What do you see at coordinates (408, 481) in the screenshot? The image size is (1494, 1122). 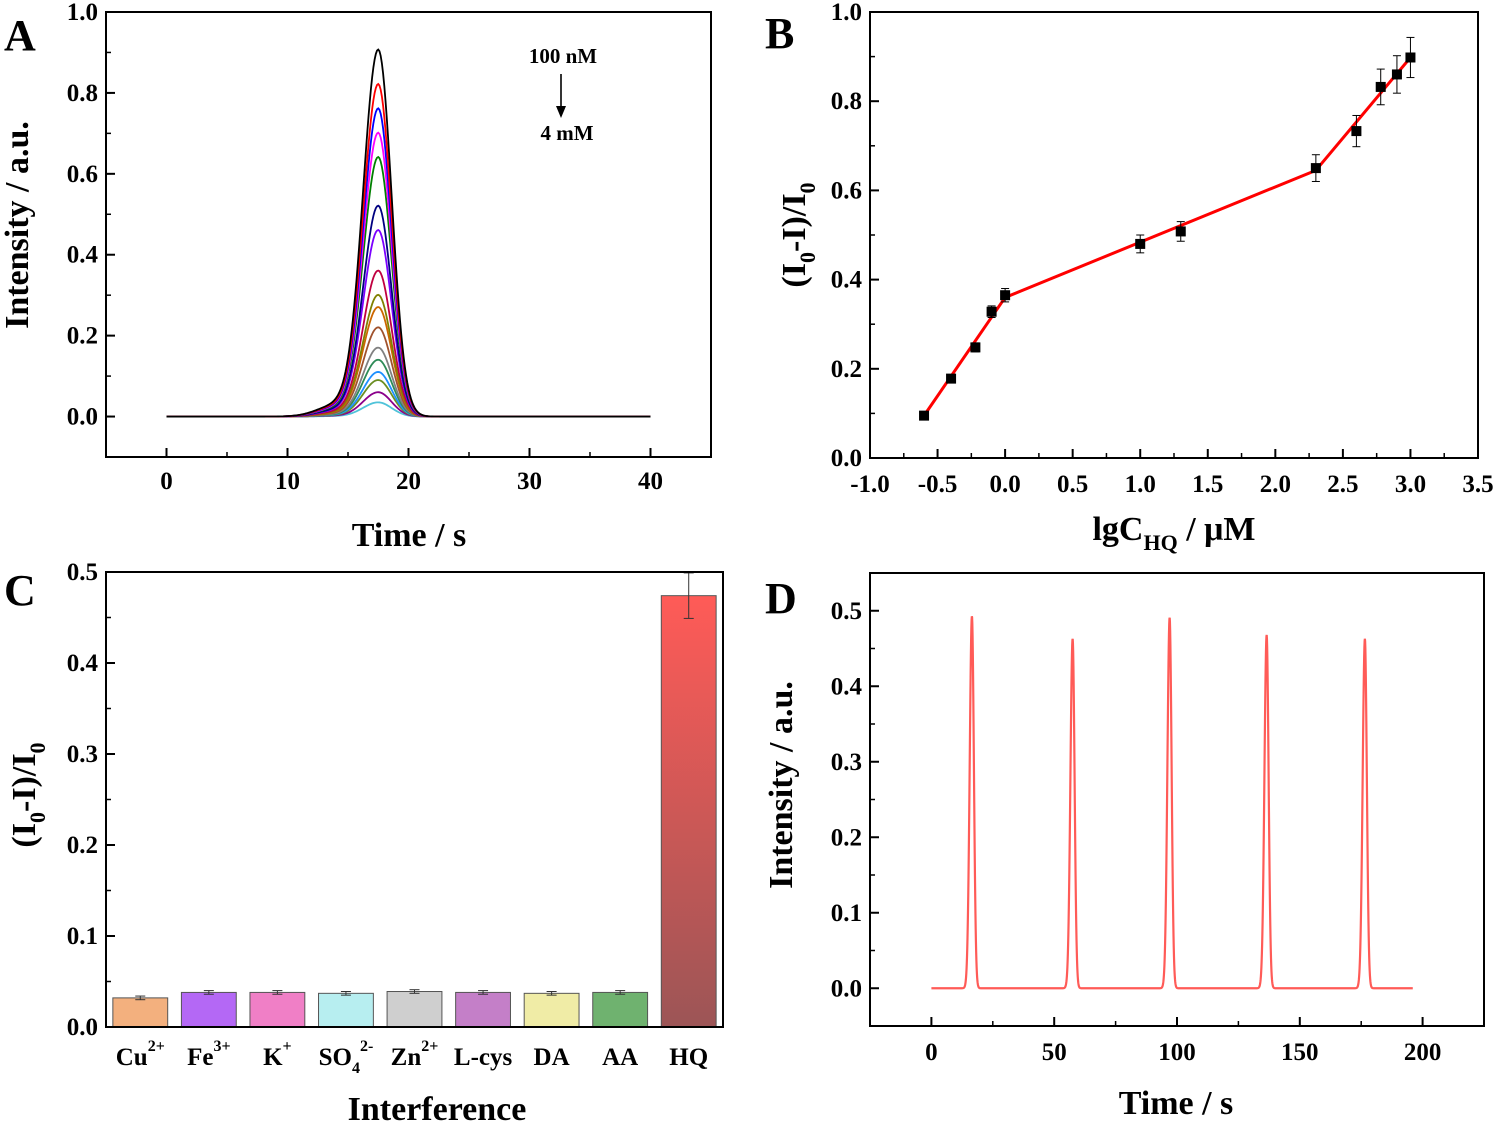 I see `panel-a-xtick-label: 20` at bounding box center [408, 481].